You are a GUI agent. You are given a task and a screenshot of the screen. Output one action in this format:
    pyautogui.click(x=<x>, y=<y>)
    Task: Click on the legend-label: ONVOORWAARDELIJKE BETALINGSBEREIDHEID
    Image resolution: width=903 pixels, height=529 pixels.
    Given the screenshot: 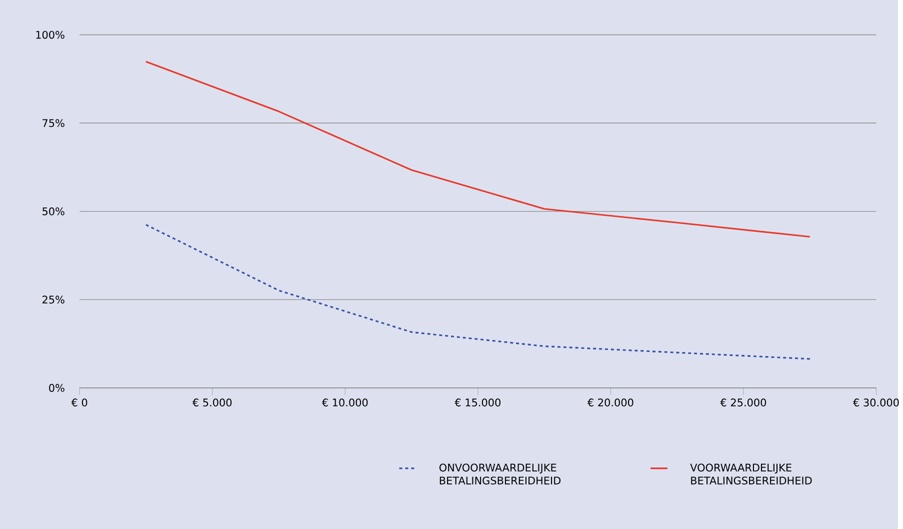 What is the action you would take?
    pyautogui.click(x=499, y=474)
    